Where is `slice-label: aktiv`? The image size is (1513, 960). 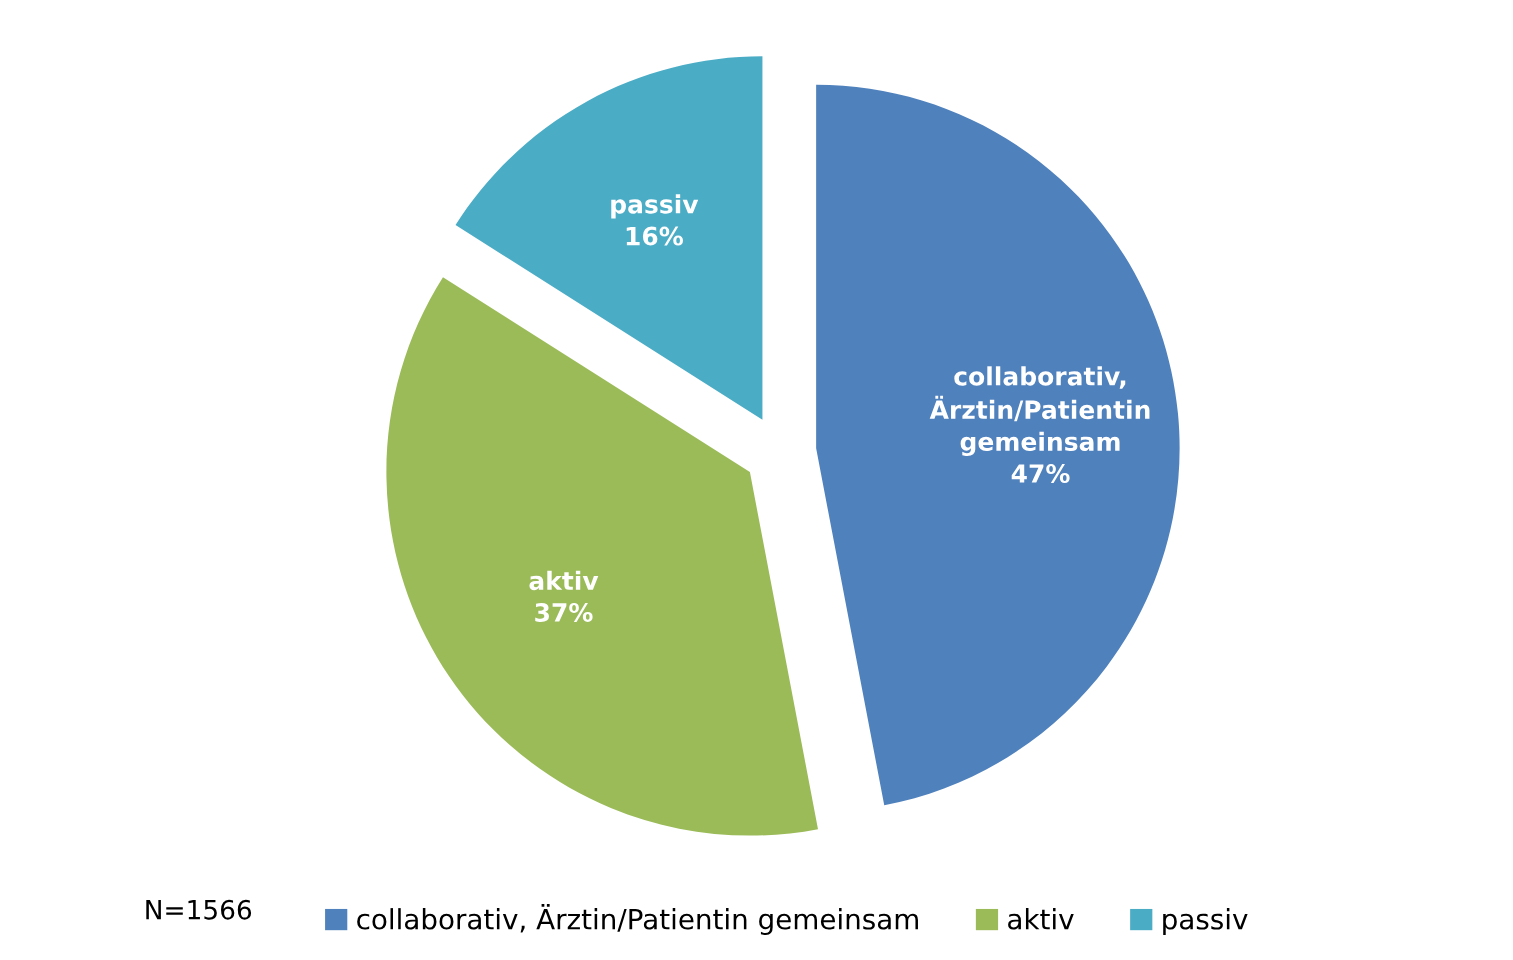 slice-label: aktiv is located at coordinates (564, 580).